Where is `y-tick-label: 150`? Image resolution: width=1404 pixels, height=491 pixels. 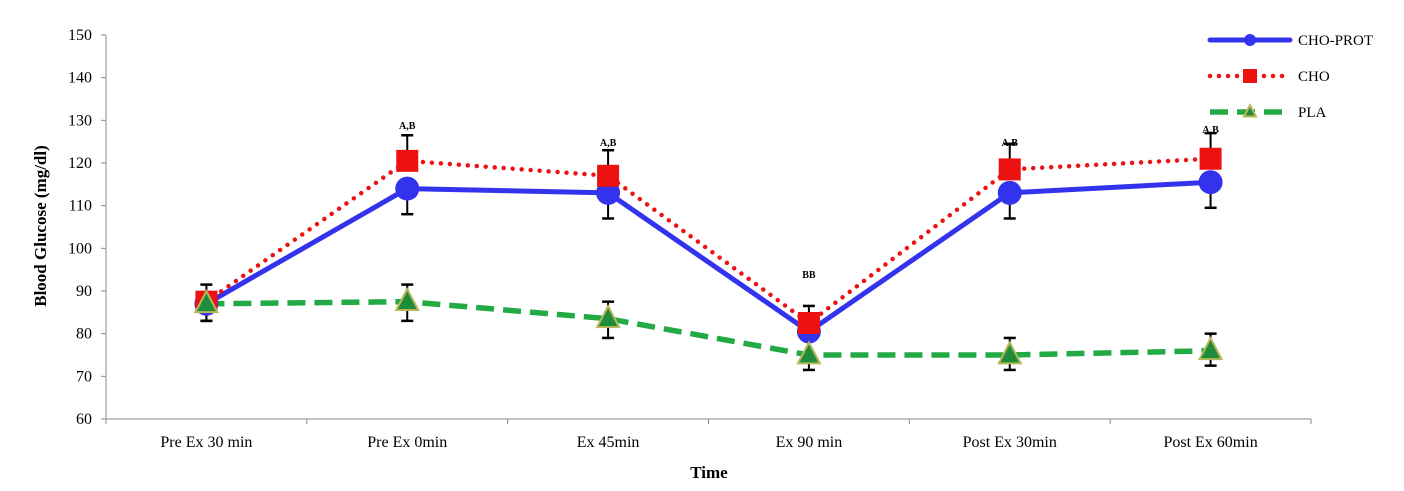 y-tick-label: 150 is located at coordinates (80, 35).